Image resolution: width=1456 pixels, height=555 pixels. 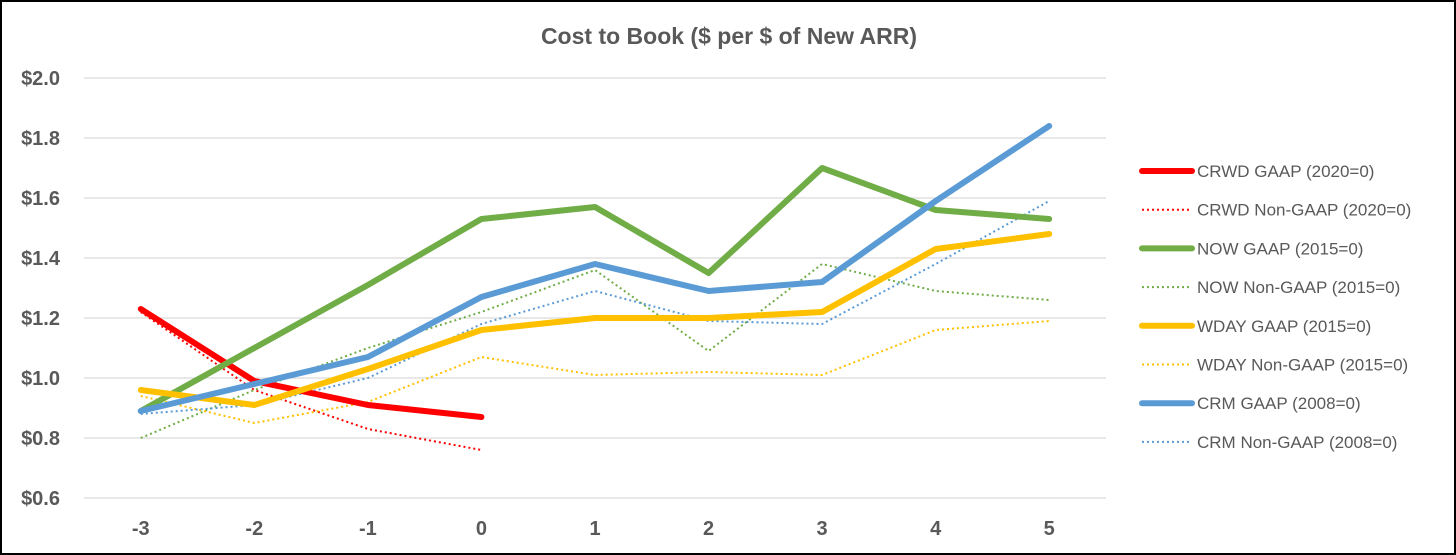 I want to click on legend-label: CRWD Non-GAAP (2020=0), so click(x=1304, y=210).